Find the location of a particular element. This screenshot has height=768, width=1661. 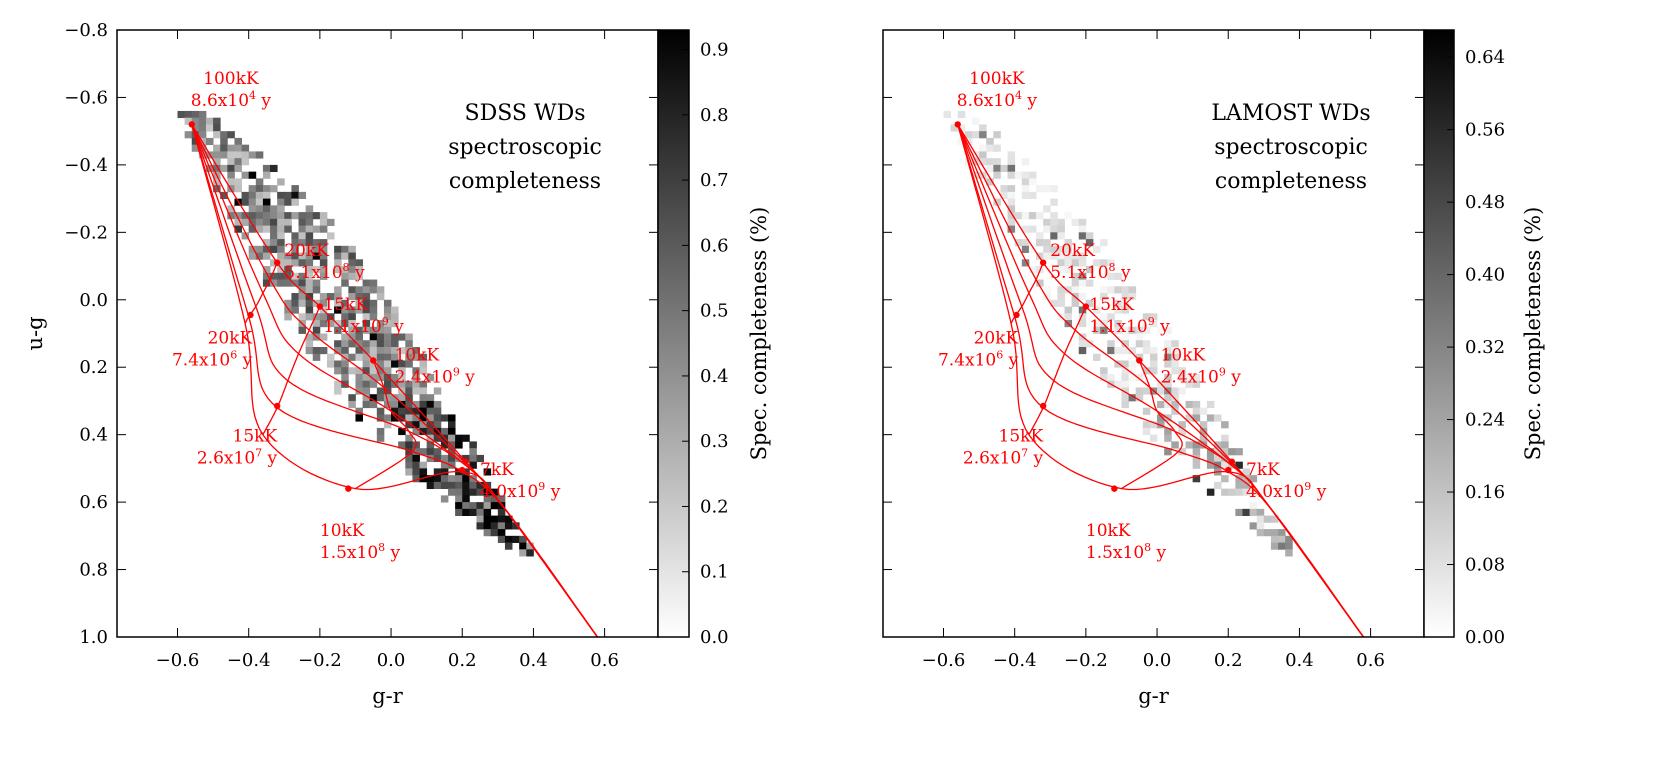

annotation-temperature: 20kK is located at coordinates (230, 339).